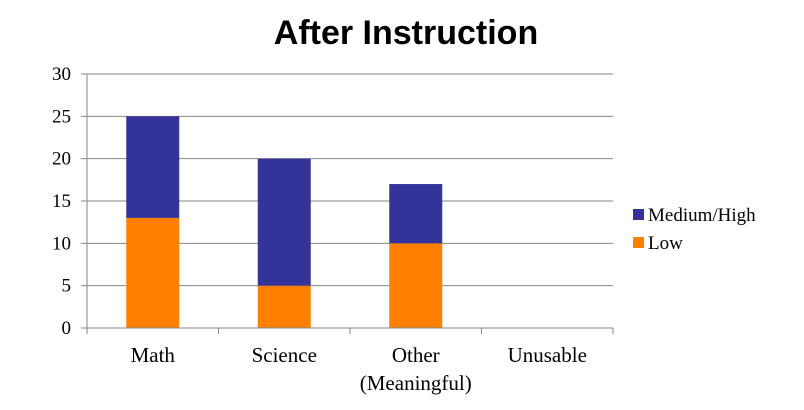 This screenshot has width=804, height=410. What do you see at coordinates (284, 355) in the screenshot?
I see `x-tick-label-1-0: Science` at bounding box center [284, 355].